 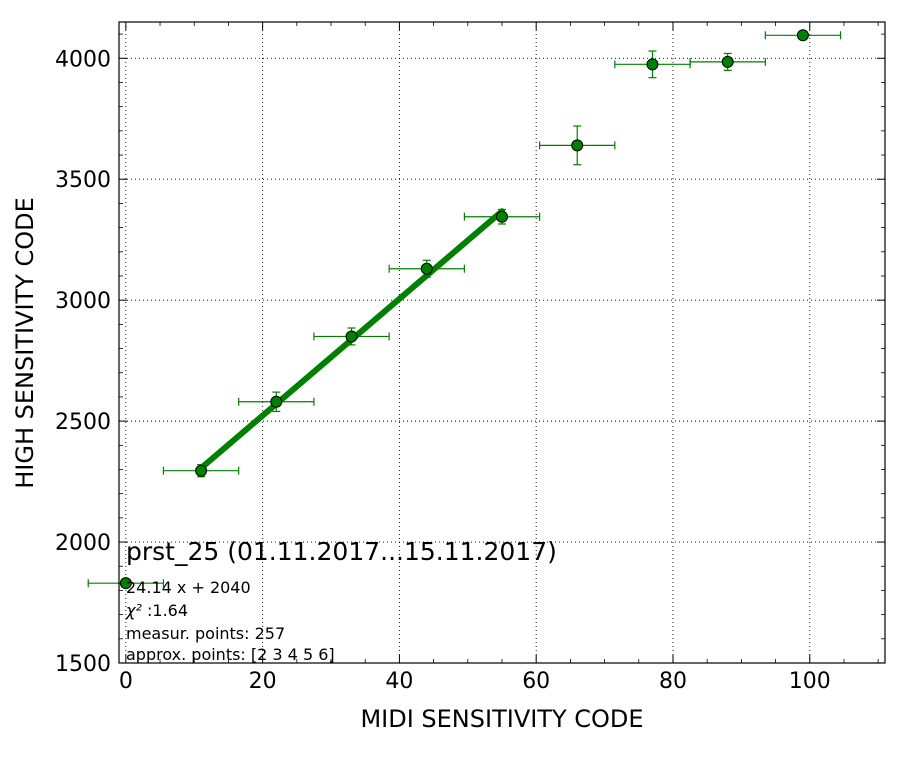 I want to click on y-tick-labels: 1500 2000 2500 3000 3500 4000, so click(x=83, y=362).